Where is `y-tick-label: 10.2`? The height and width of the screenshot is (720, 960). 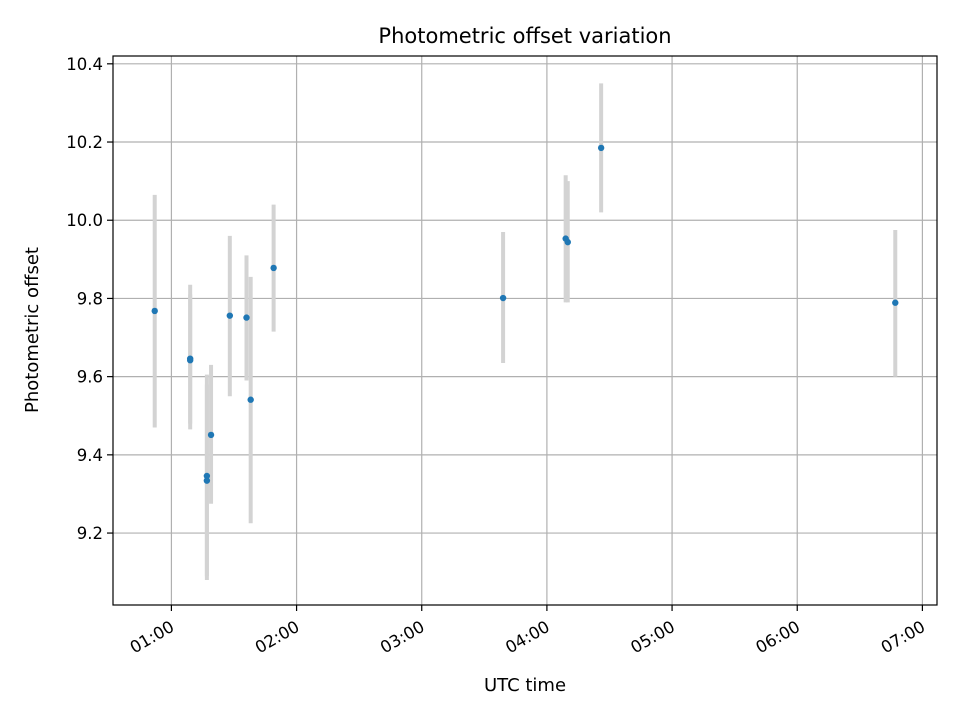 y-tick-label: 10.2 is located at coordinates (84, 142).